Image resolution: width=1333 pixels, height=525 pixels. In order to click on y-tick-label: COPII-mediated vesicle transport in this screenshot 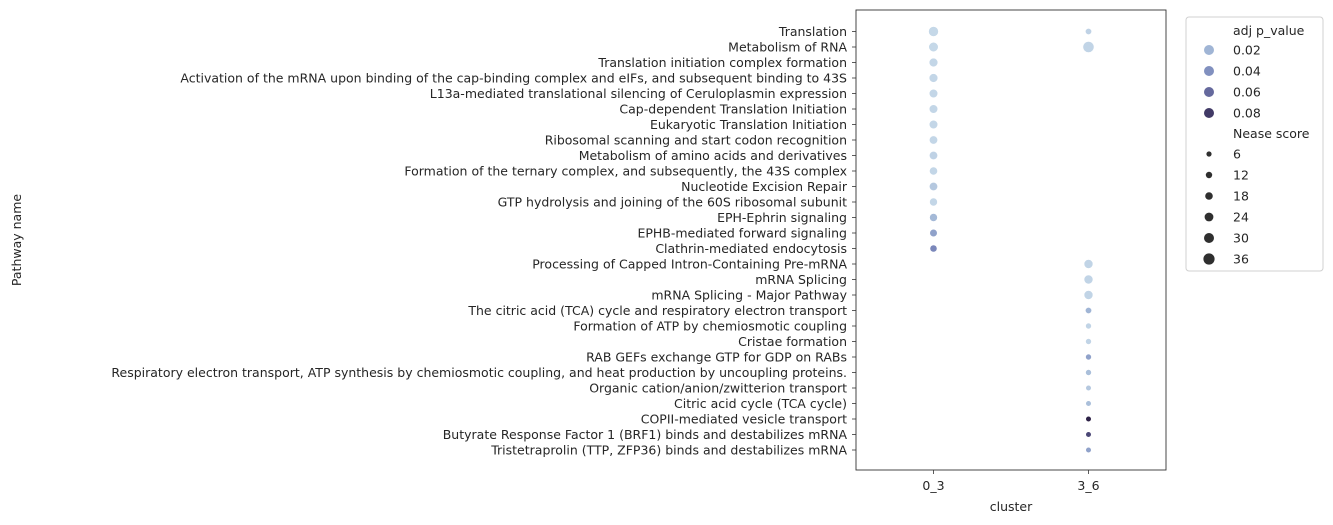, I will do `click(744, 419)`.